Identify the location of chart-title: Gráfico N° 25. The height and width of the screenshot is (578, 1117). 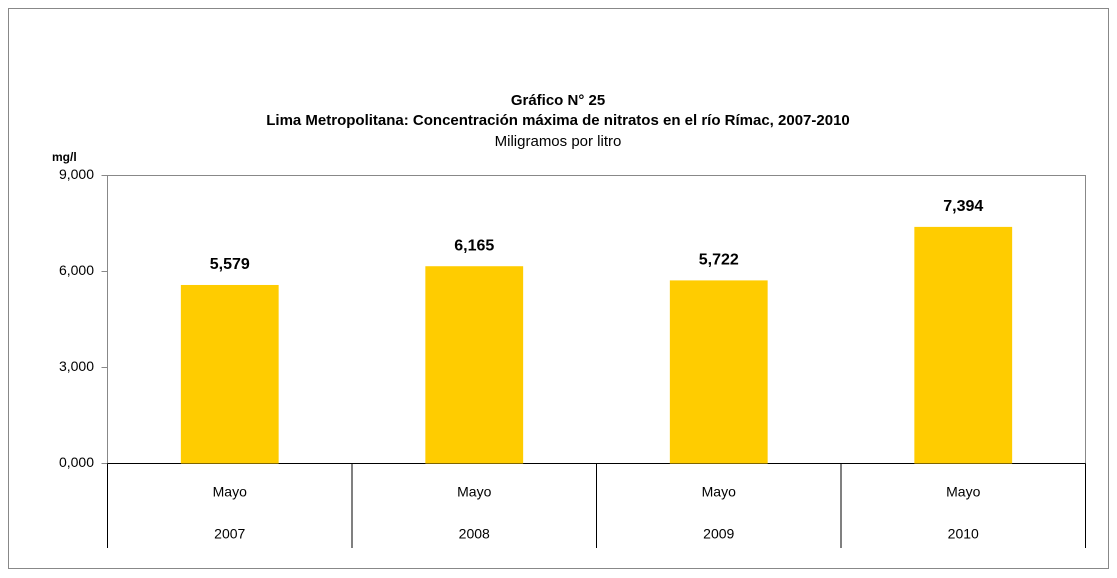
(558, 100).